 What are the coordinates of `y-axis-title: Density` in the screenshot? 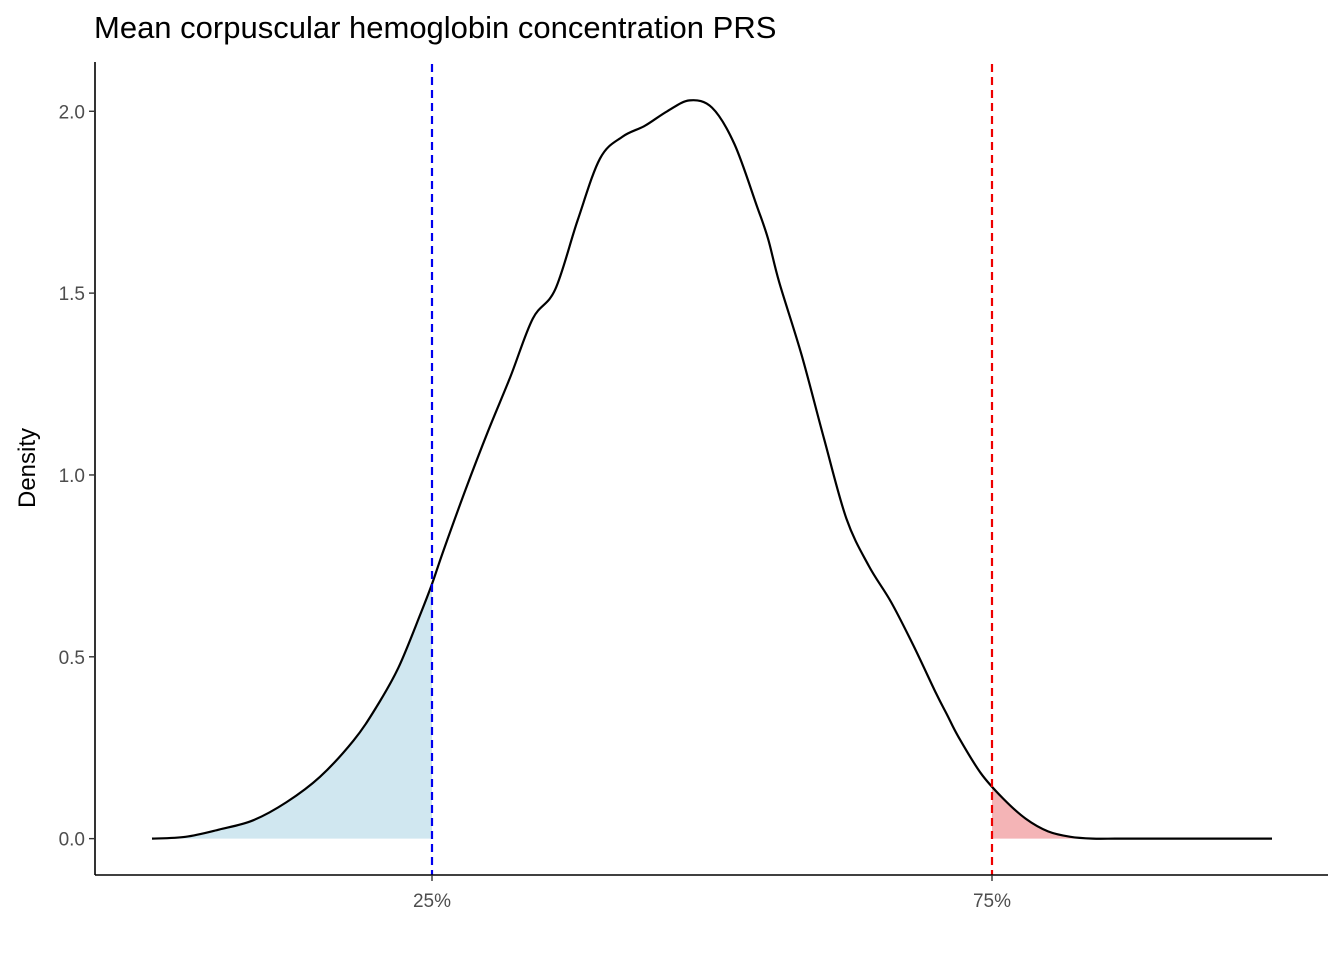 It's located at (27, 468).